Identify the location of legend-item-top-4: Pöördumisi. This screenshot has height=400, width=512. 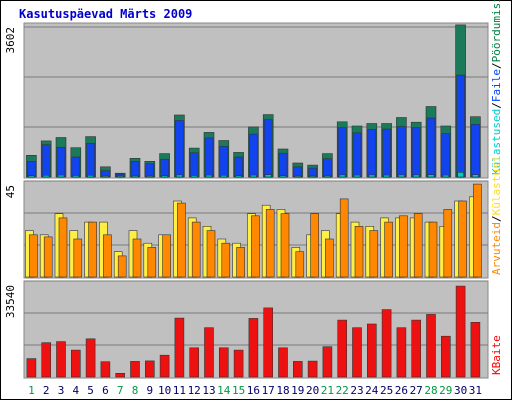
(496, 31).